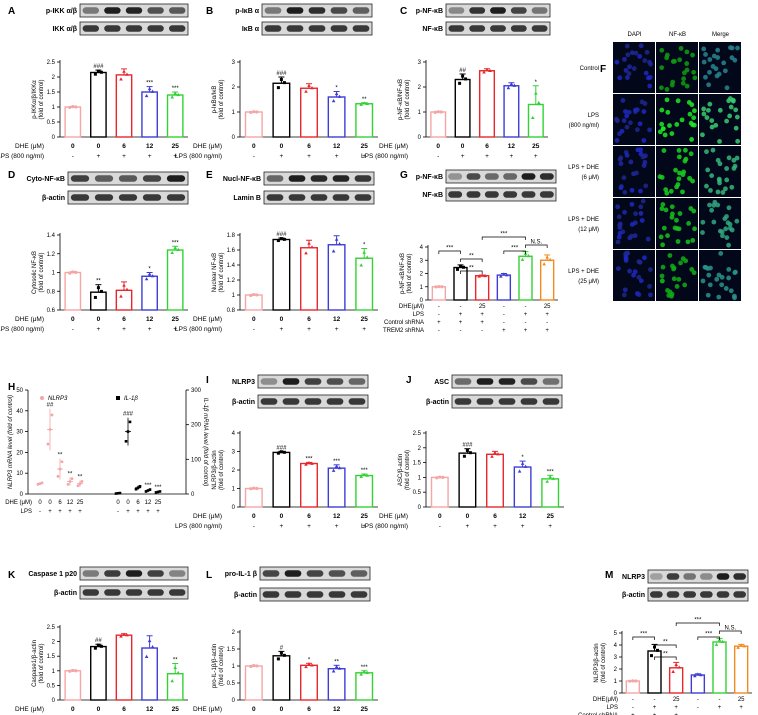 Image resolution: width=758 pixels, height=715 pixels. I want to click on blots-G: p-NF-κB NF-κB, so click(486, 185).